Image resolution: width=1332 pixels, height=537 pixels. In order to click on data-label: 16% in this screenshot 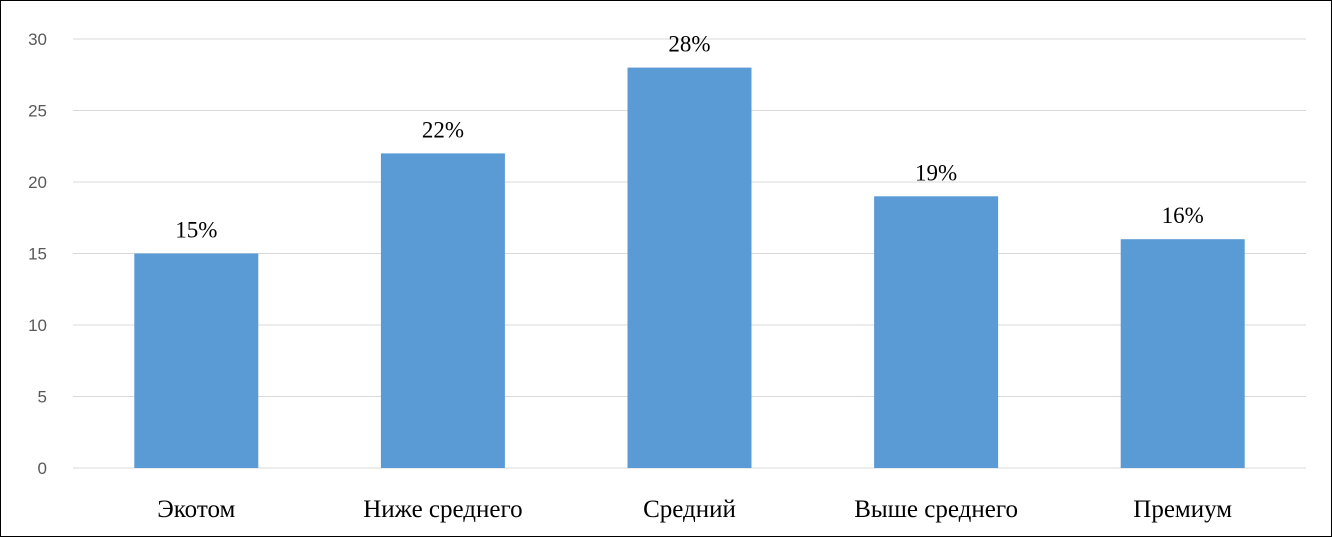, I will do `click(1183, 215)`.